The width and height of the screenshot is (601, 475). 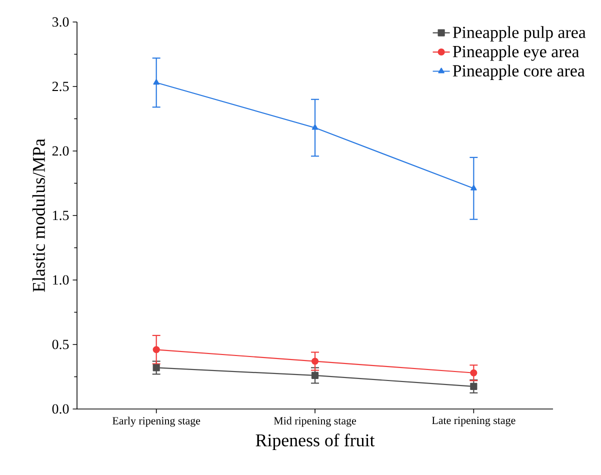 What do you see at coordinates (60, 409) in the screenshot?
I see `y-tick-label: 0.0` at bounding box center [60, 409].